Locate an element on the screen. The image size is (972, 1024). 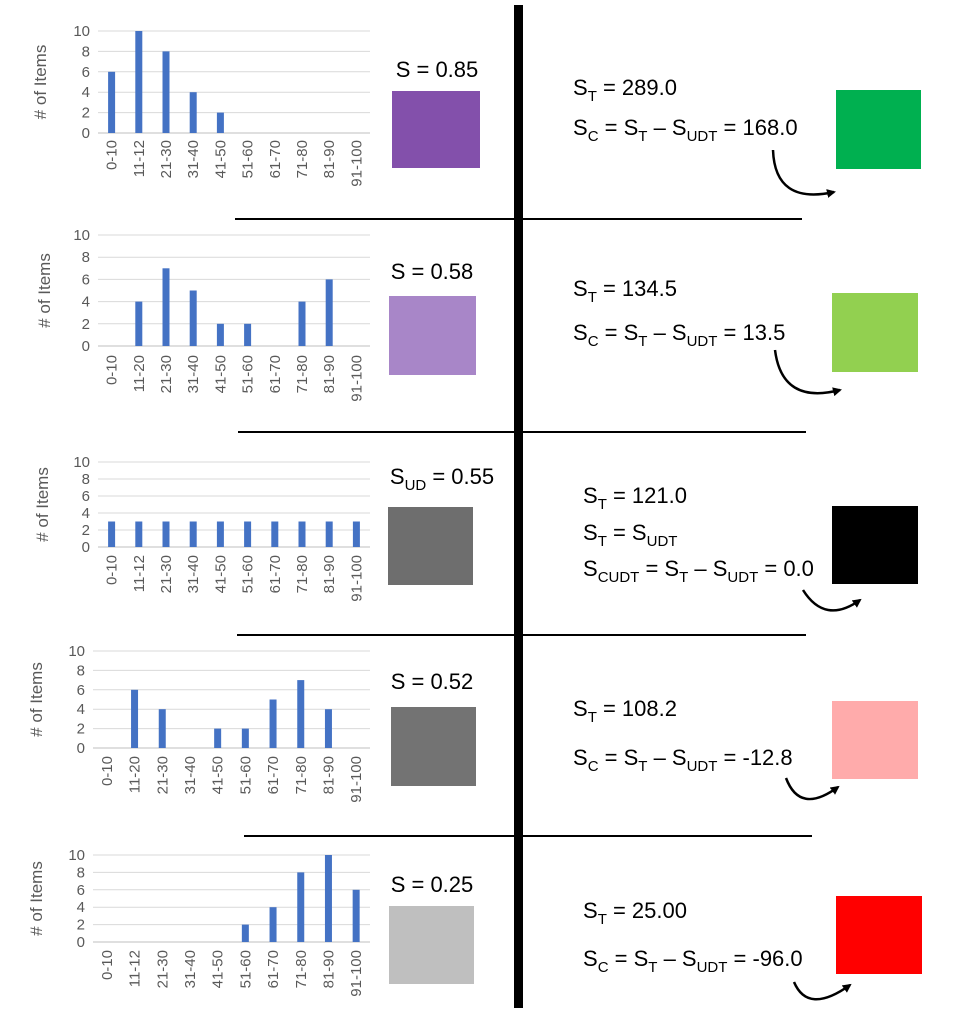
score-equation-line: ST = 25.00 is located at coordinates (635, 913).